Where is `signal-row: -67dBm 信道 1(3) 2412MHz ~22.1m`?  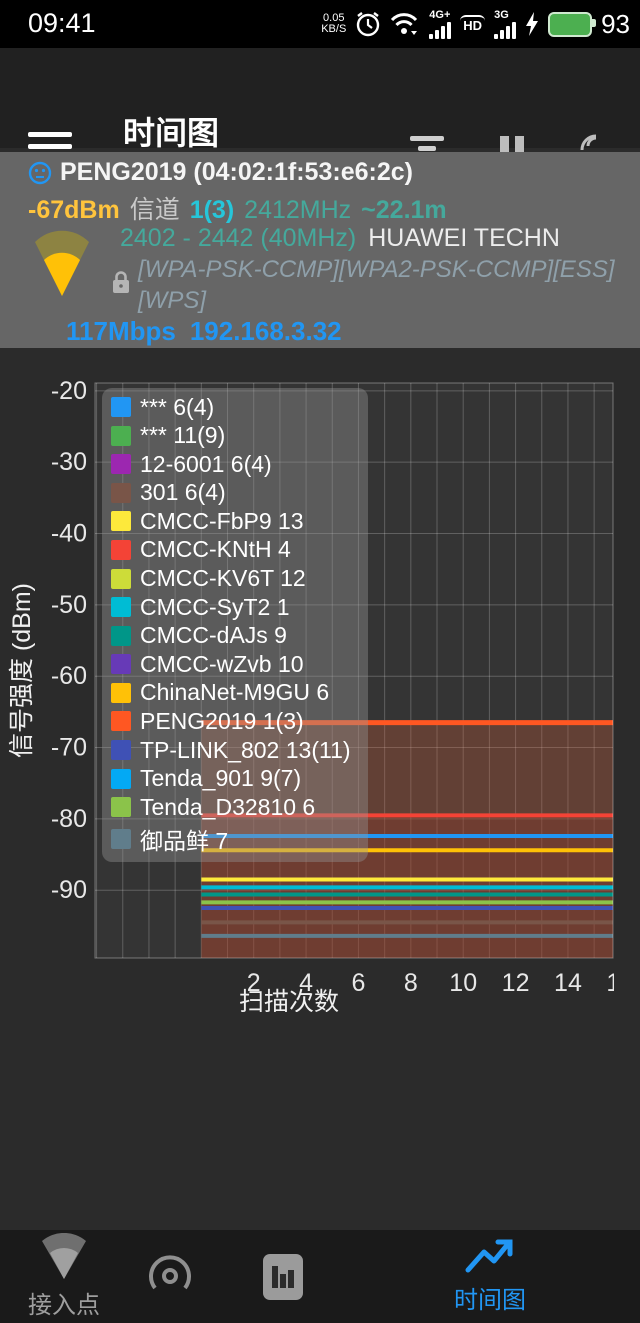
signal-row: -67dBm 信道 1(3) 2412MHz ~22.1m is located at coordinates (237, 208).